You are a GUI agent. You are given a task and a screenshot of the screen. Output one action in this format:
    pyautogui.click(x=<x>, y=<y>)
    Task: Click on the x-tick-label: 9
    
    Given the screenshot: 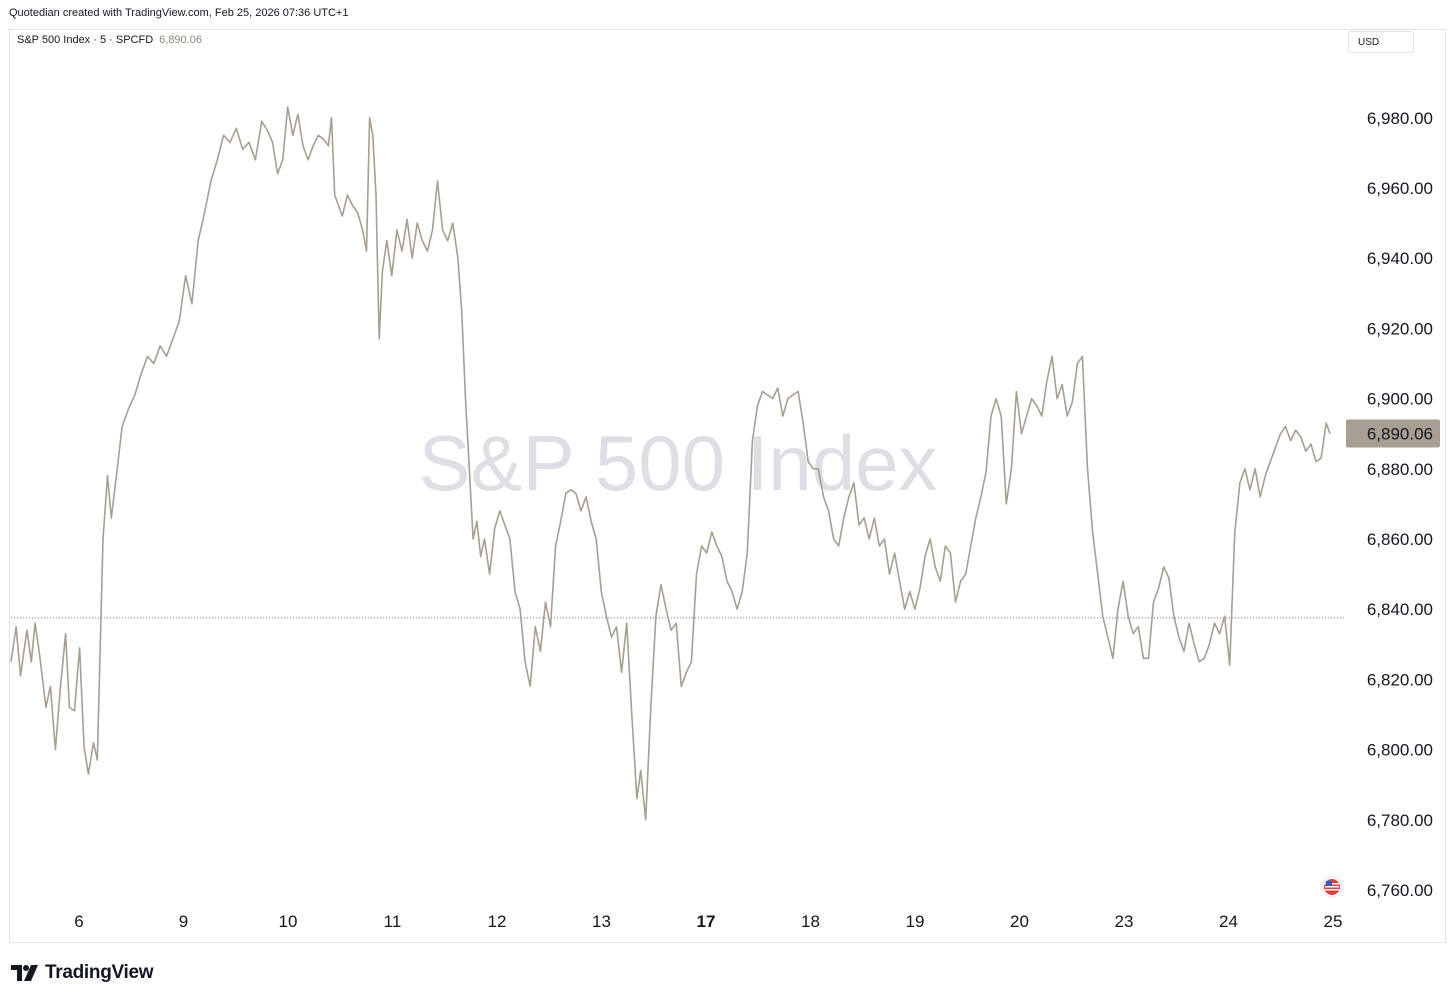 What is the action you would take?
    pyautogui.click(x=183, y=921)
    